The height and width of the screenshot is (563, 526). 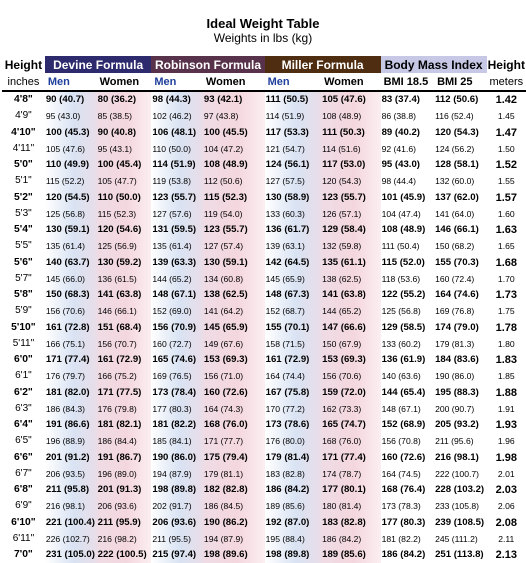 I want to click on devine-men-cell: 176 (79.7), so click(x=70, y=376).